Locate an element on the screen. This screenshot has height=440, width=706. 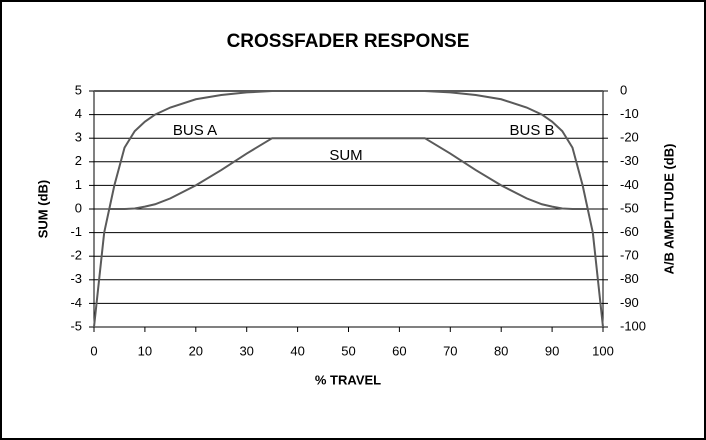
x-tick-label: 20 is located at coordinates (196, 350).